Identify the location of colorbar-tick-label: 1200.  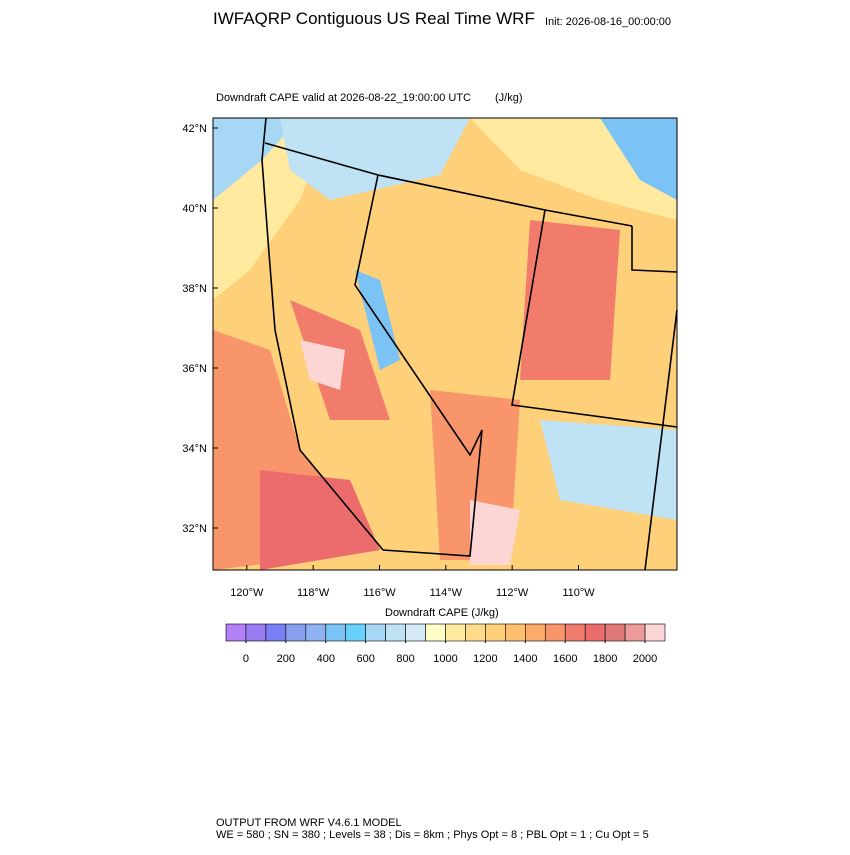
(485, 659).